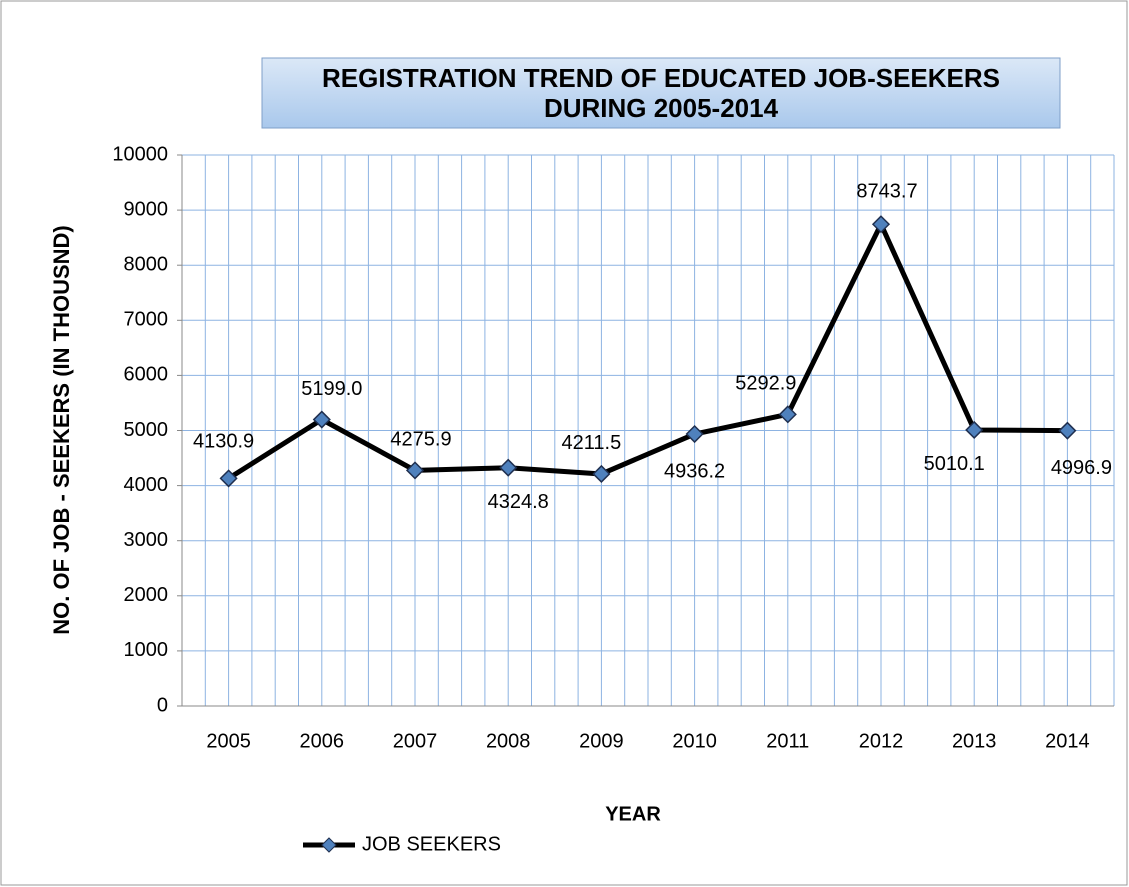 The height and width of the screenshot is (887, 1129). Describe the element at coordinates (974, 741) in the screenshot. I see `x-tick-label: 2013` at that location.